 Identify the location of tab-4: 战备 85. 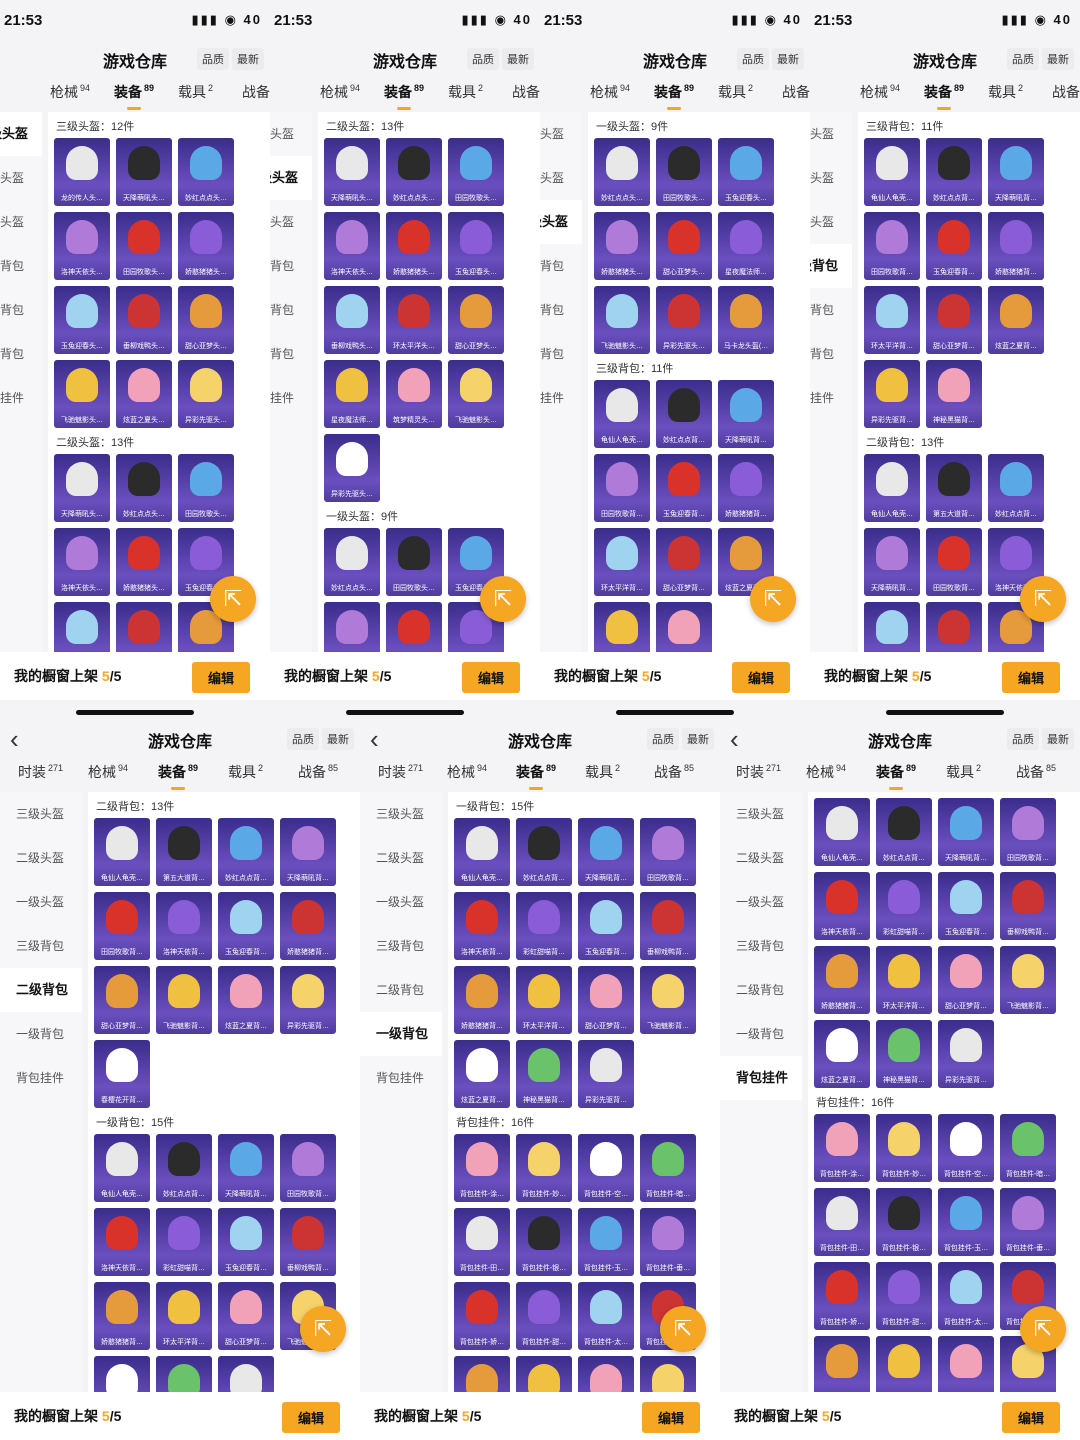
(674, 772).